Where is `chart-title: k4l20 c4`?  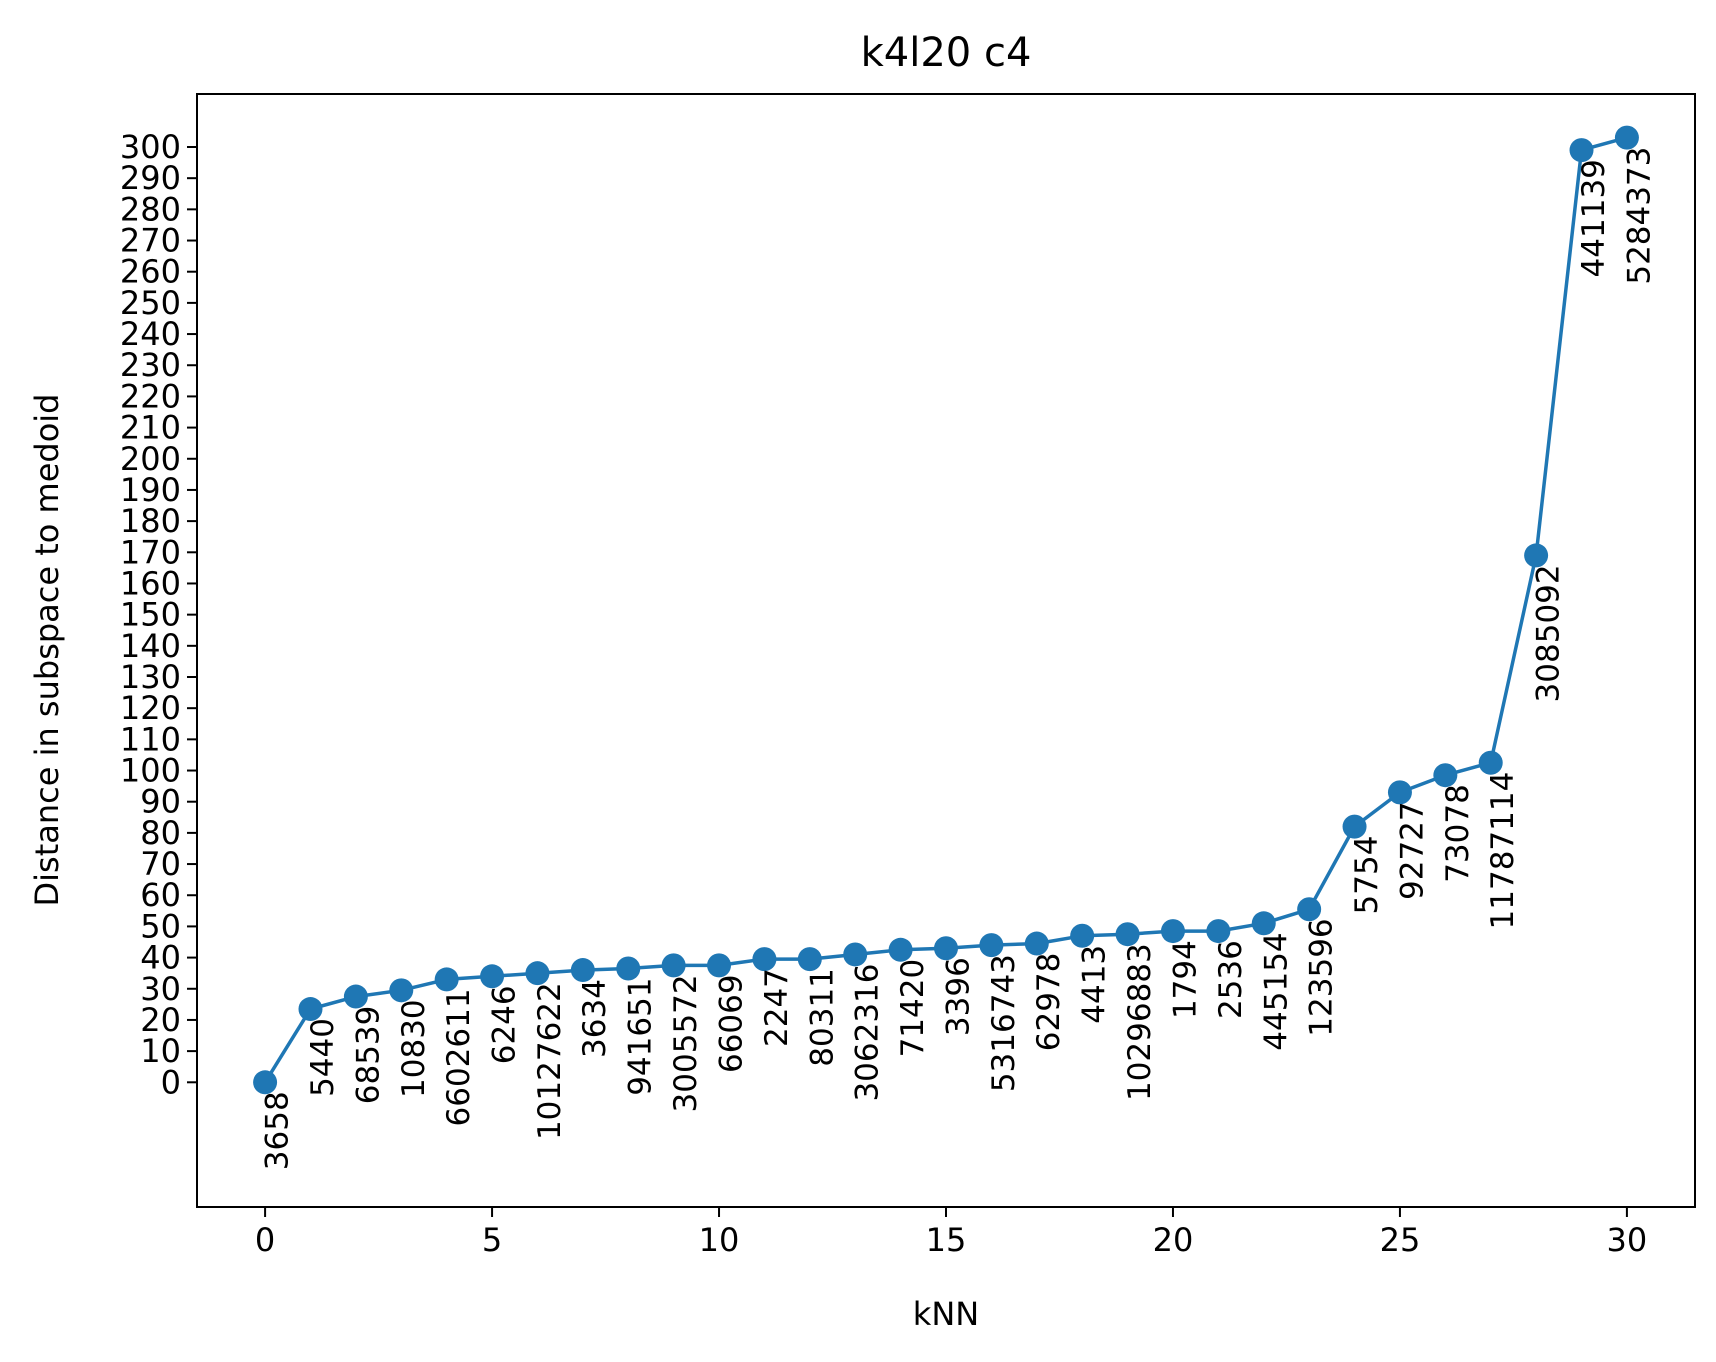 chart-title: k4l20 c4 is located at coordinates (946, 53).